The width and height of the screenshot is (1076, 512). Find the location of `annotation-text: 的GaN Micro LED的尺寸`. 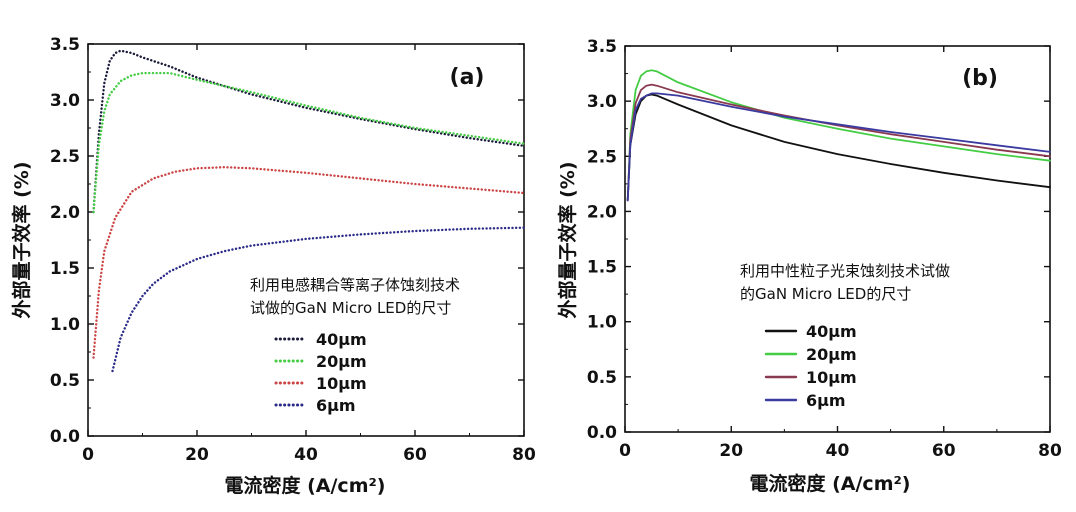

annotation-text: 的GaN Micro LED的尺寸 is located at coordinates (825, 294).